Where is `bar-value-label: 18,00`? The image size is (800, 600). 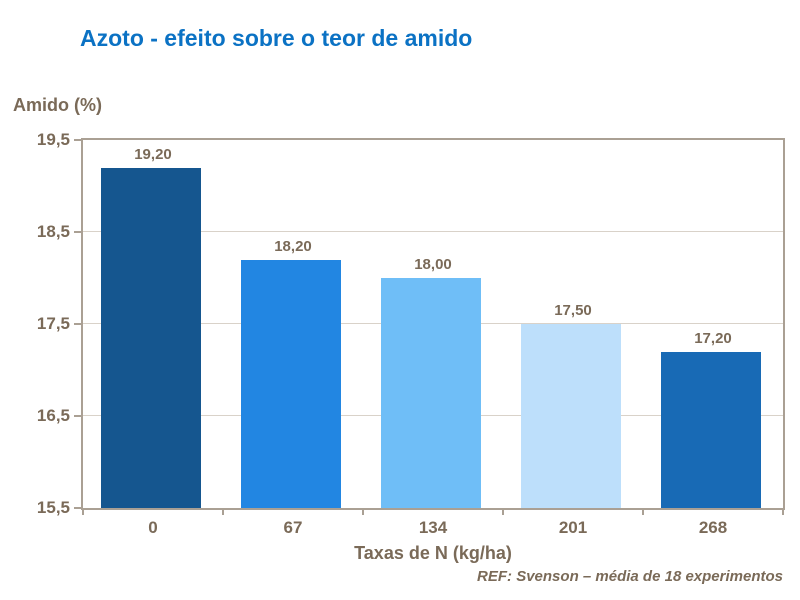
bar-value-label: 18,00 is located at coordinates (433, 264).